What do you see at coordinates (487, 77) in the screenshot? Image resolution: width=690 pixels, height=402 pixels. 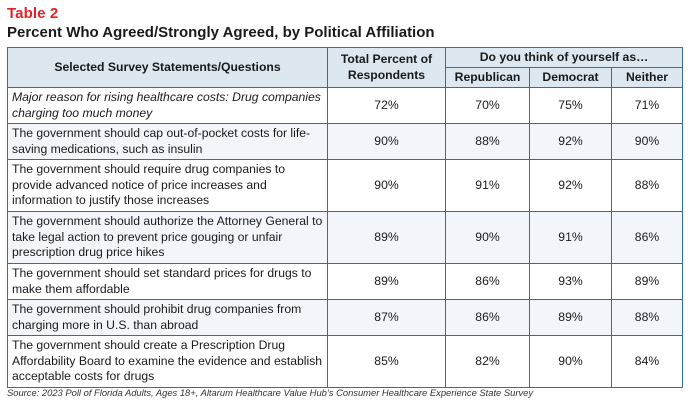 I see `header-republican: Republican` at bounding box center [487, 77].